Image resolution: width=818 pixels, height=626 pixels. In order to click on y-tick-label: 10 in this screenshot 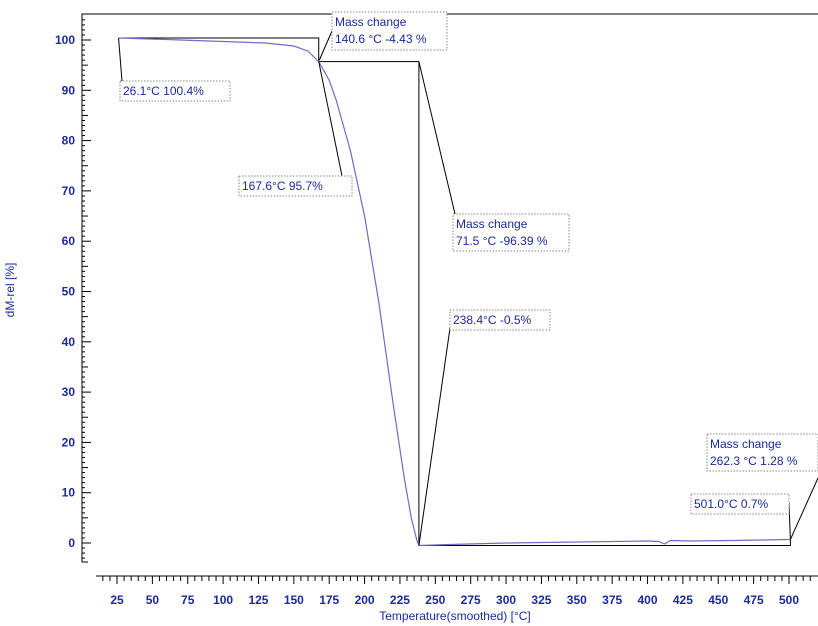, I will do `click(69, 493)`.